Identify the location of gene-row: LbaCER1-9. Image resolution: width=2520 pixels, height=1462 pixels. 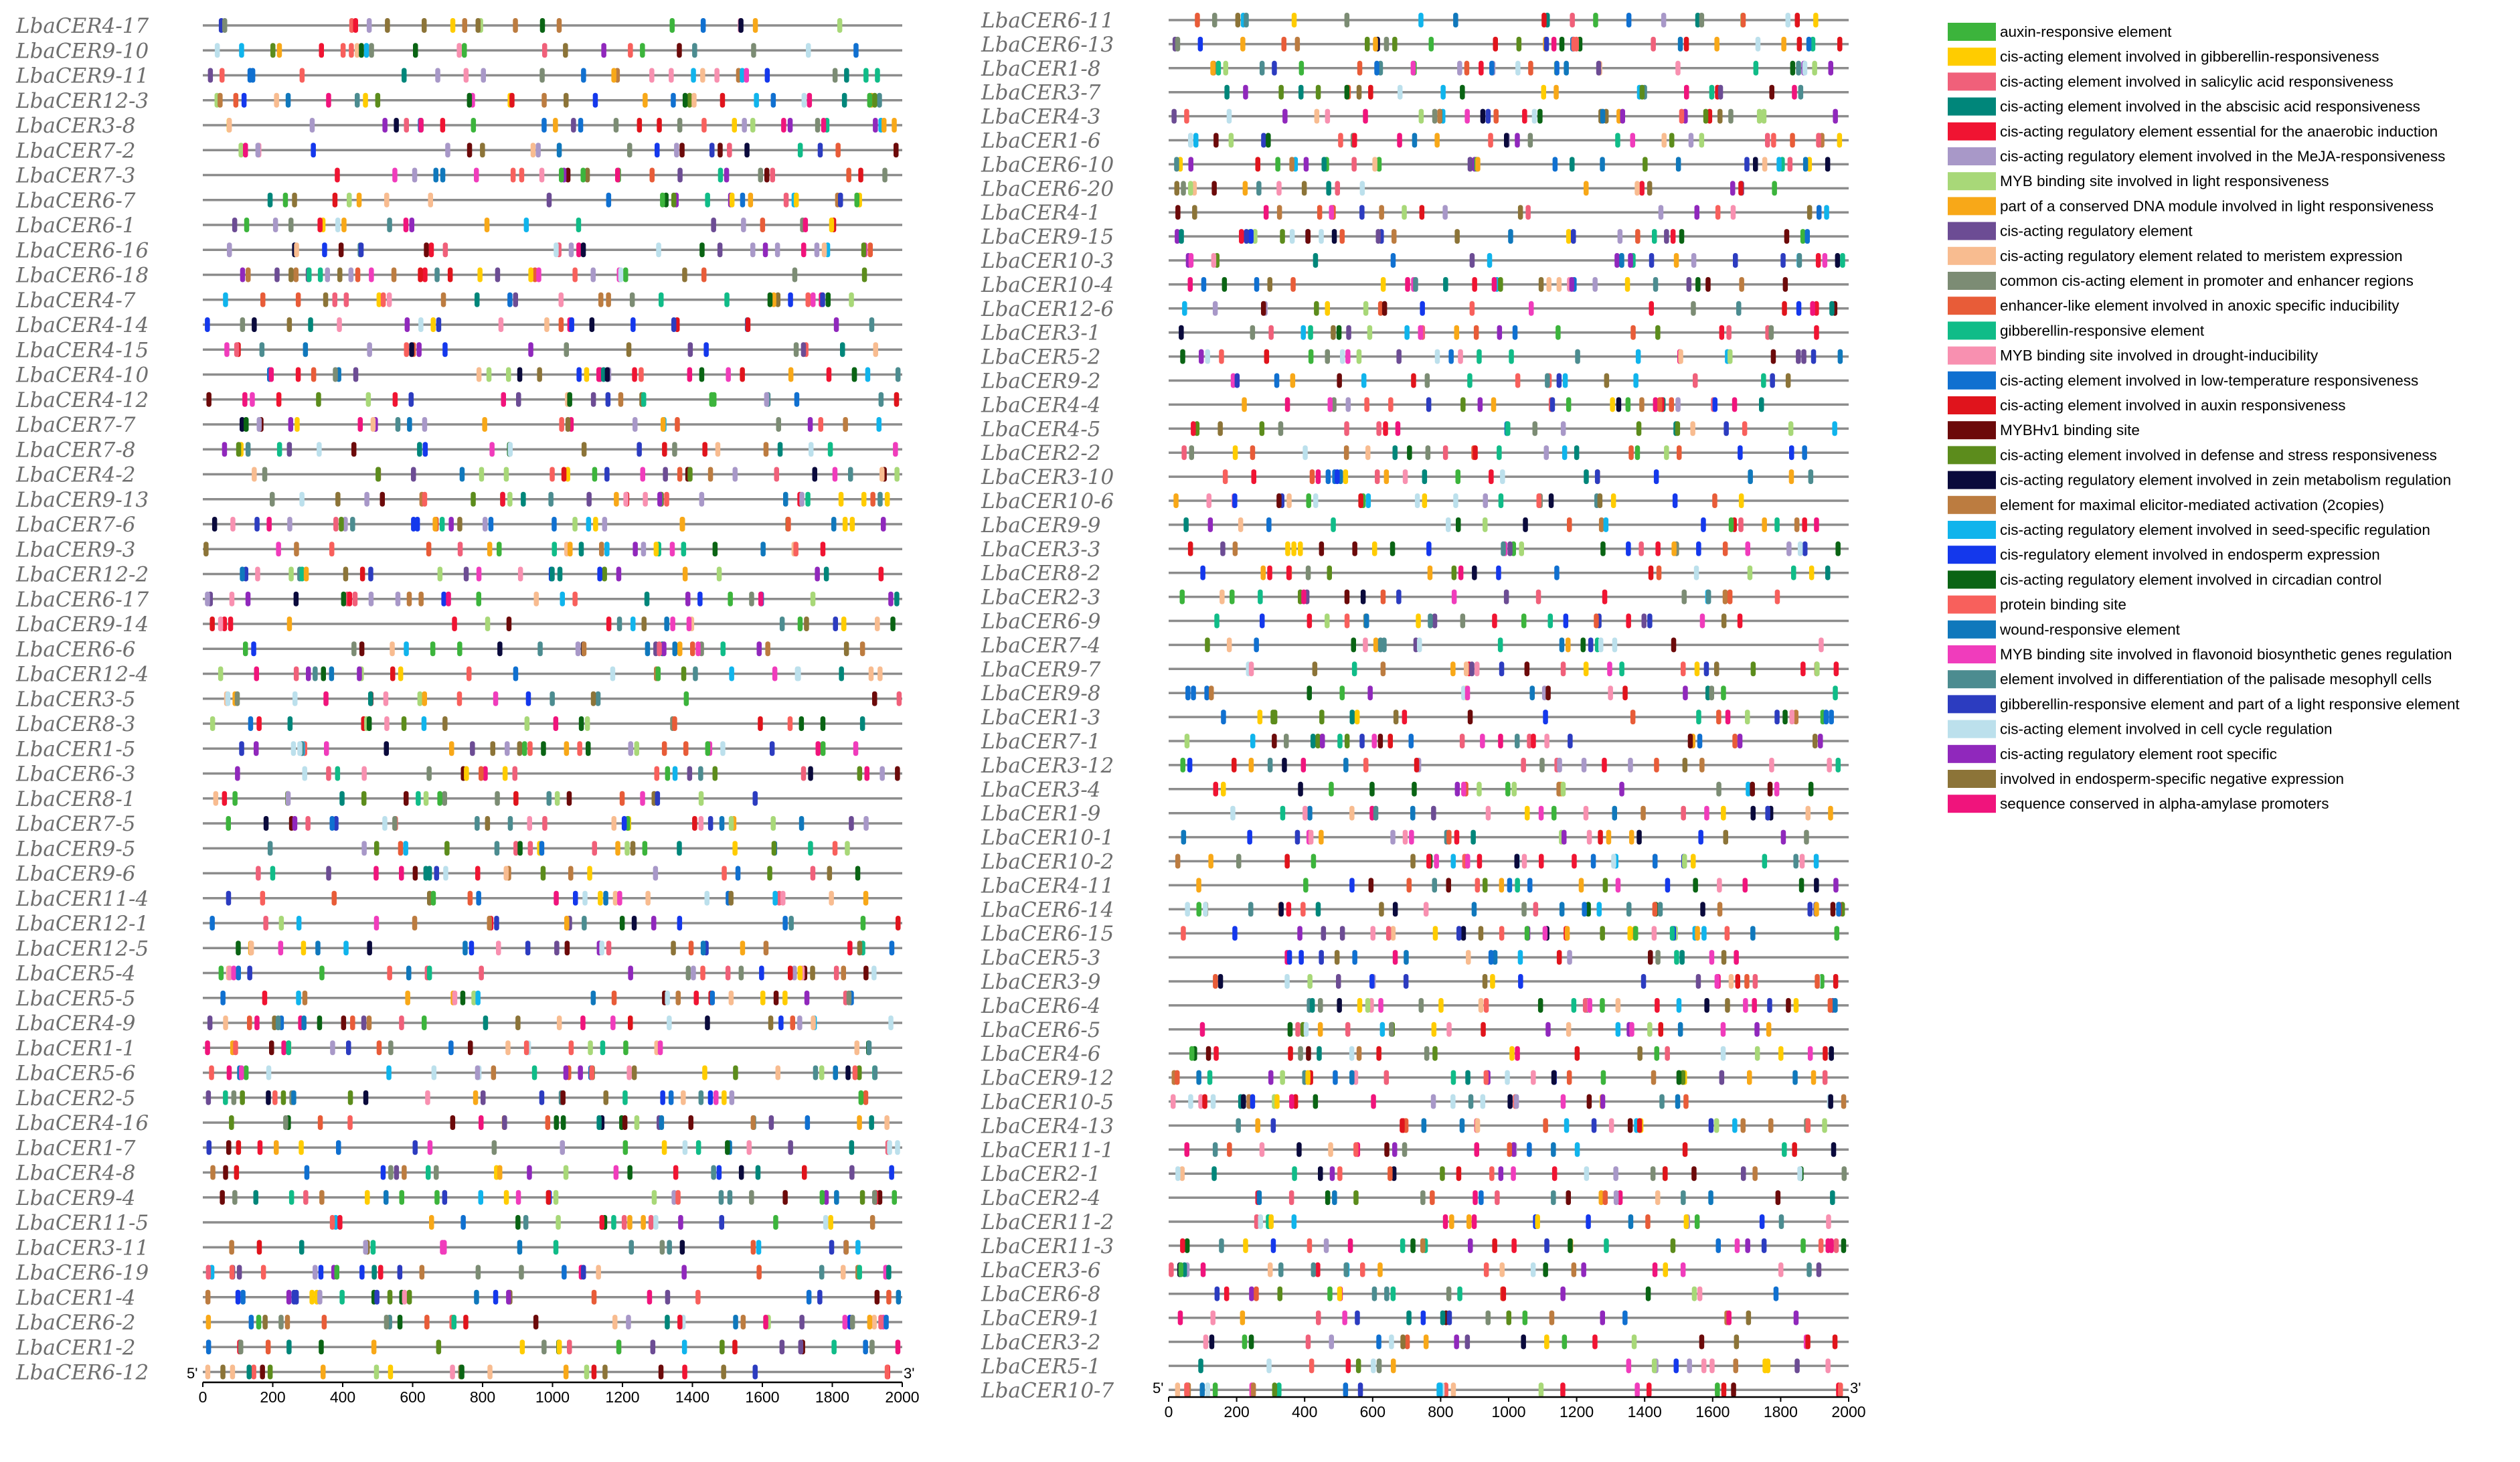
(1415, 814).